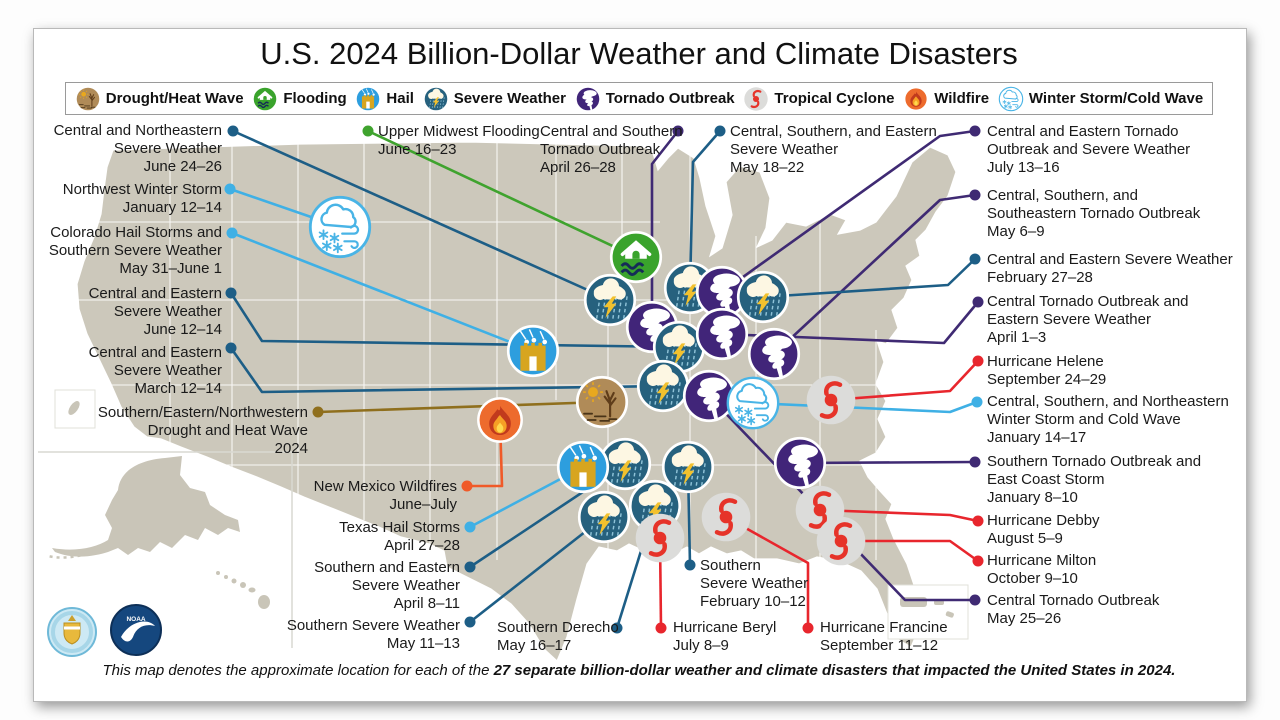 This screenshot has height=720, width=1280. What do you see at coordinates (399, 527) in the screenshot?
I see `map-label-line: Texas Hail Storms` at bounding box center [399, 527].